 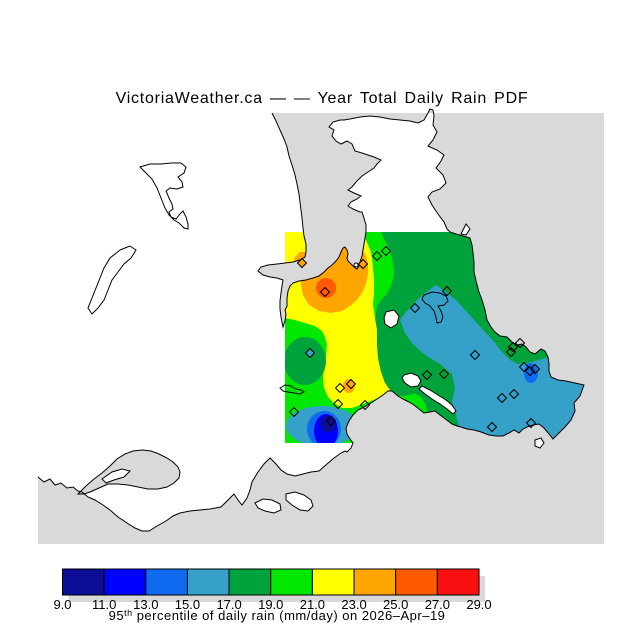 What do you see at coordinates (62, 604) in the screenshot?
I see `svg-text: 9.0` at bounding box center [62, 604].